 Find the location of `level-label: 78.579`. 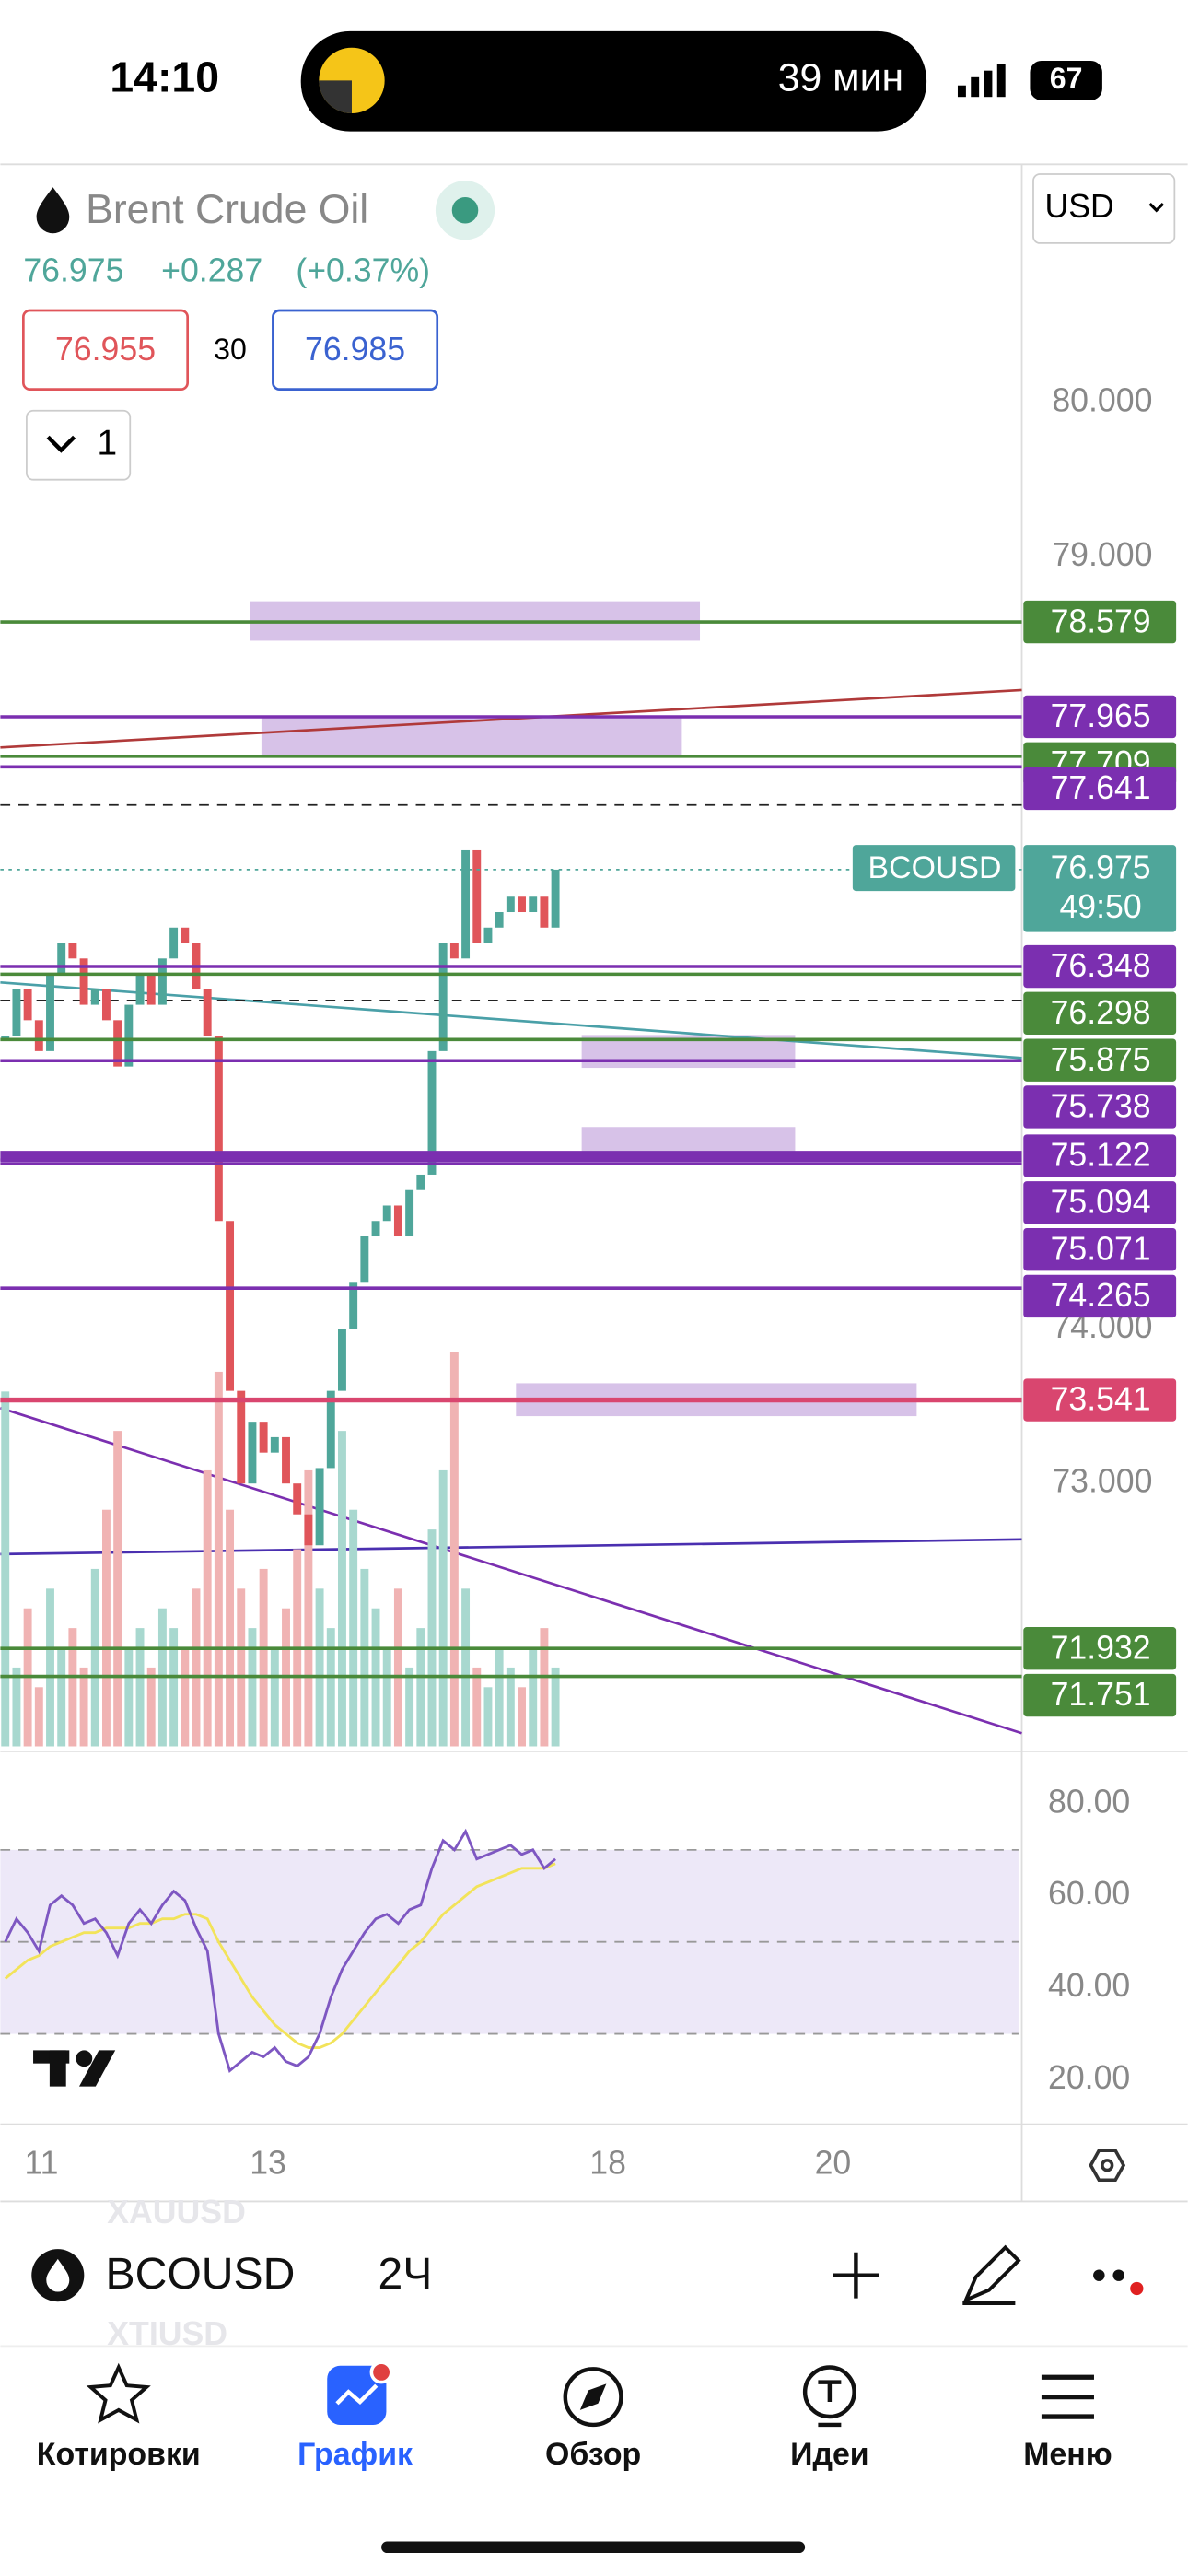

level-label: 78.579 is located at coordinates (1101, 621).